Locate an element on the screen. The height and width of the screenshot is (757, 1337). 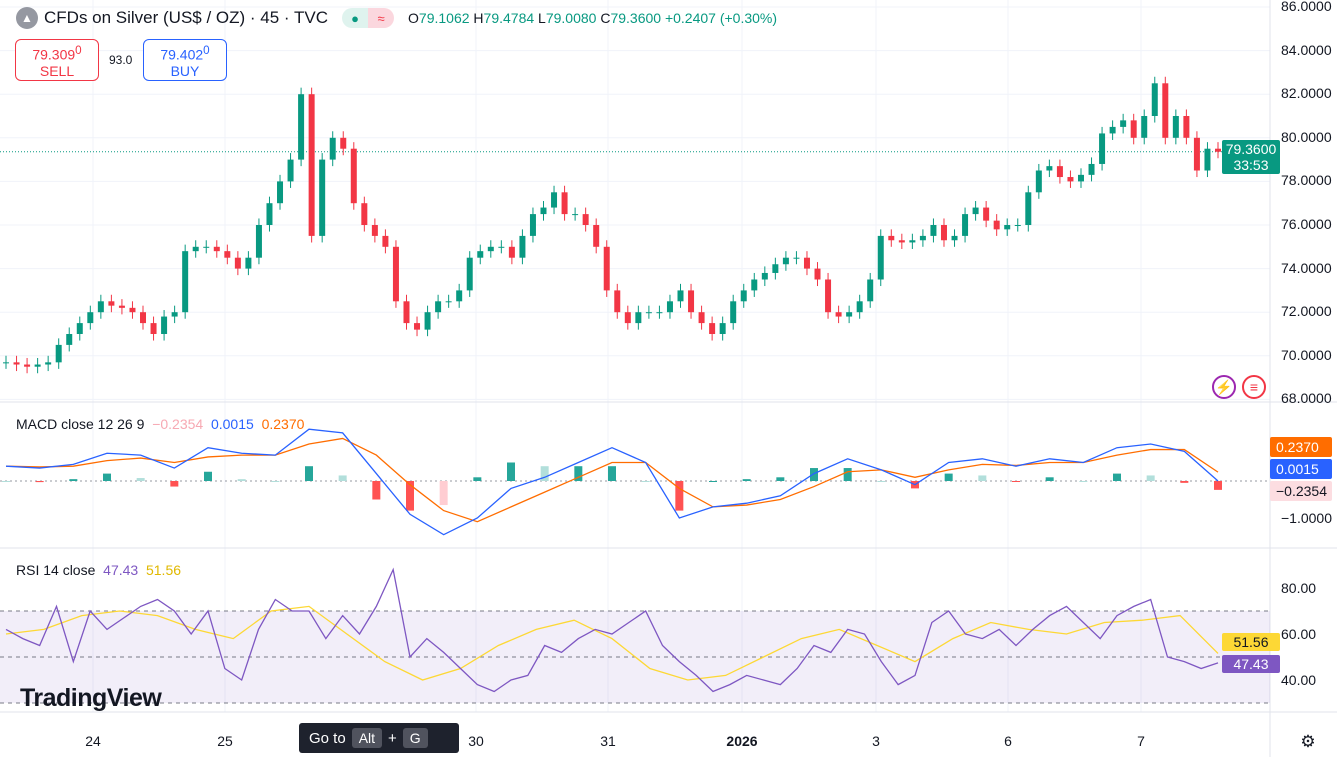
price-tick: 80.0000 is located at coordinates (1306, 136).